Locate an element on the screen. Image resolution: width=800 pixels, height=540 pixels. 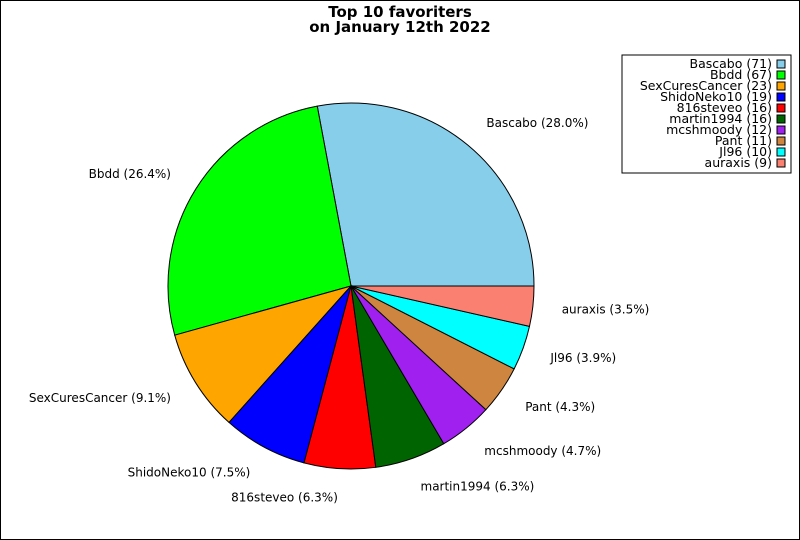
slice-label-auraxis: auraxis (3.5%) is located at coordinates (606, 310).